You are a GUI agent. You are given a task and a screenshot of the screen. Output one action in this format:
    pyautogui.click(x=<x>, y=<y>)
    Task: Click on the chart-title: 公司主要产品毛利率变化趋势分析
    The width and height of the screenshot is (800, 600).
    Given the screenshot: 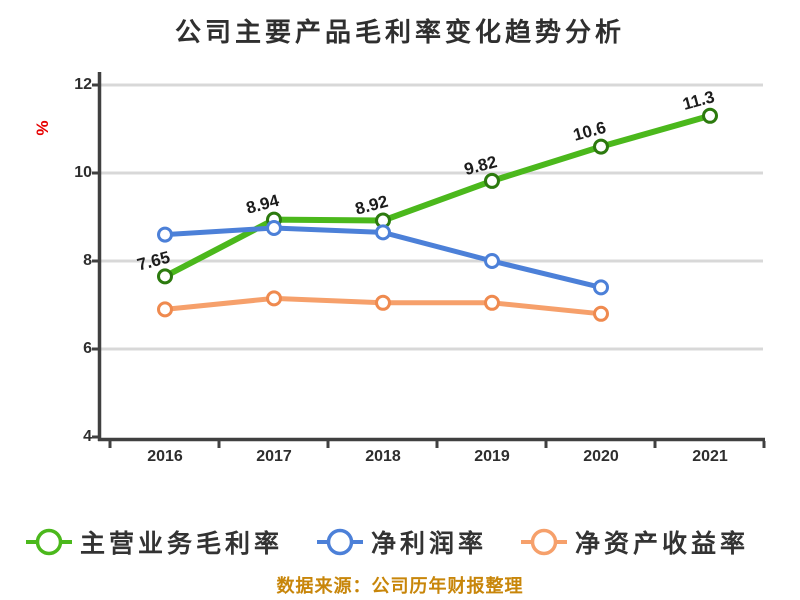 What is the action you would take?
    pyautogui.click(x=399, y=32)
    